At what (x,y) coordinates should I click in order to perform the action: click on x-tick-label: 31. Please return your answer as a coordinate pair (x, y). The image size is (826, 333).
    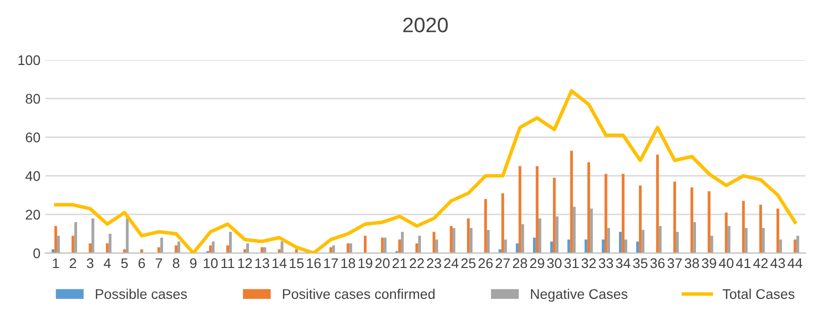
    Looking at the image, I should click on (571, 263).